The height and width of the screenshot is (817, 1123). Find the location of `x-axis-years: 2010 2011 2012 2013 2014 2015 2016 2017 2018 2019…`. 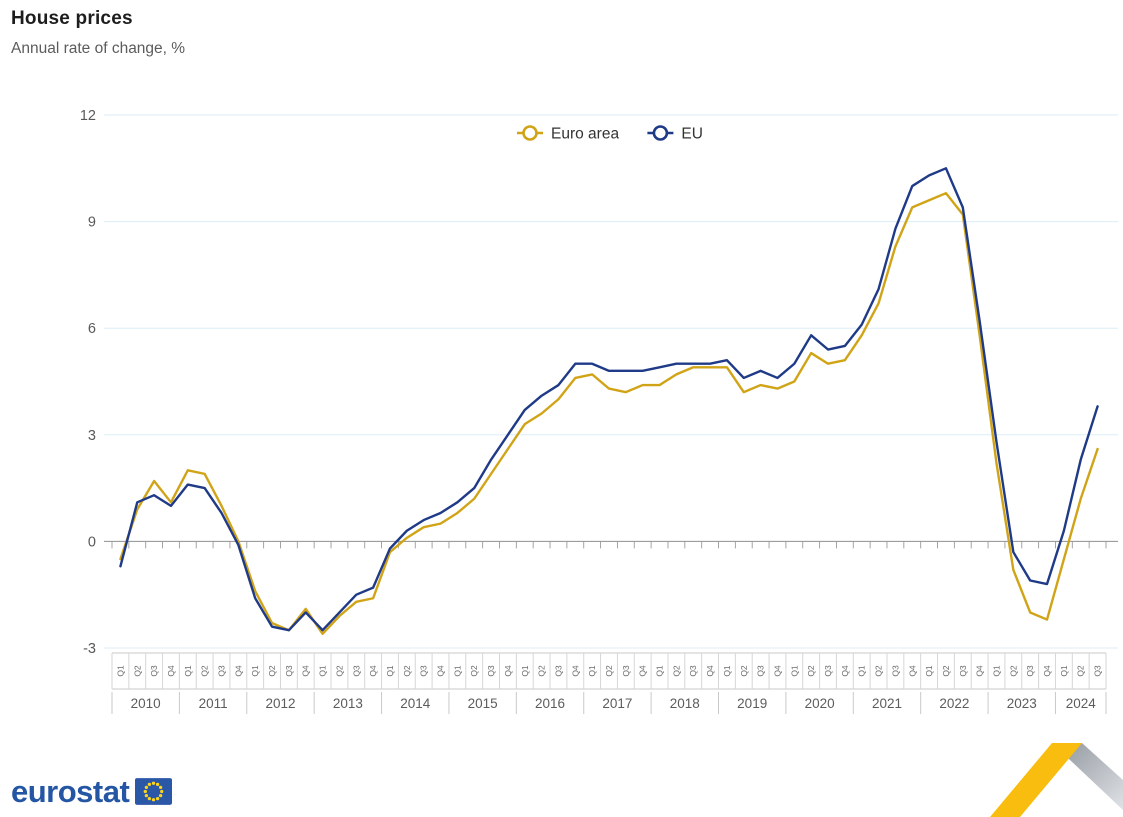

x-axis-years: 2010 2011 2012 2013 2014 2015 2016 2017 2018 2019… is located at coordinates (609, 703).